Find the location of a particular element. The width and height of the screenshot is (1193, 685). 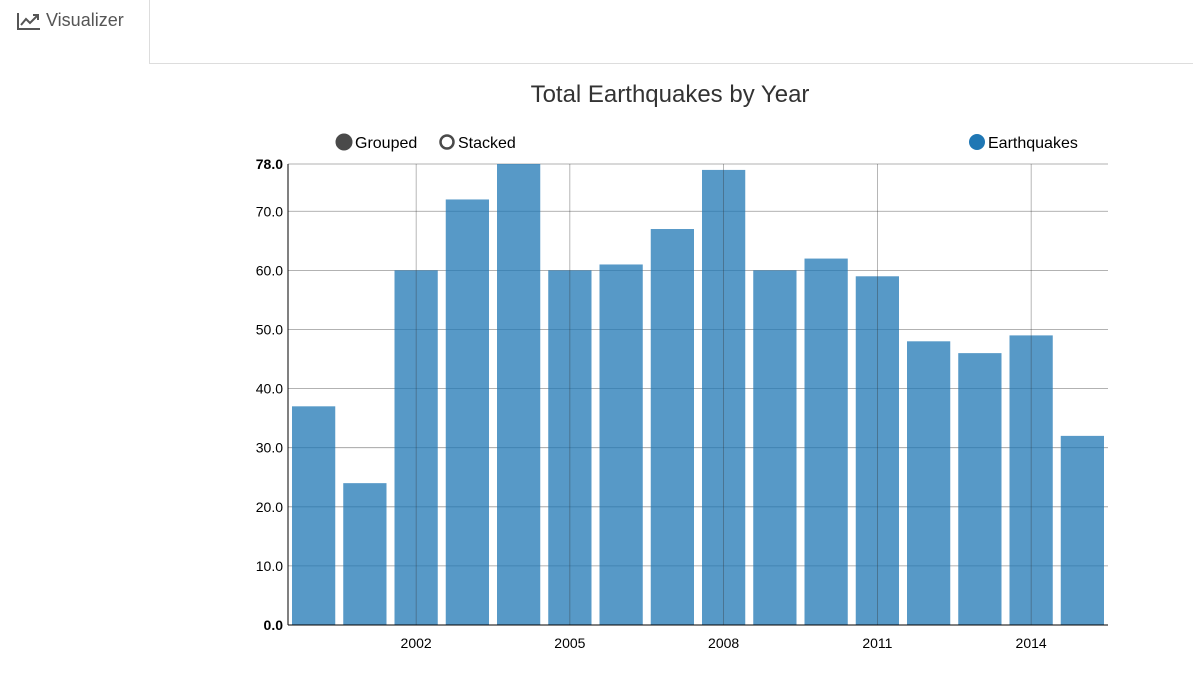

x-tick-label: 2011 is located at coordinates (877, 643).